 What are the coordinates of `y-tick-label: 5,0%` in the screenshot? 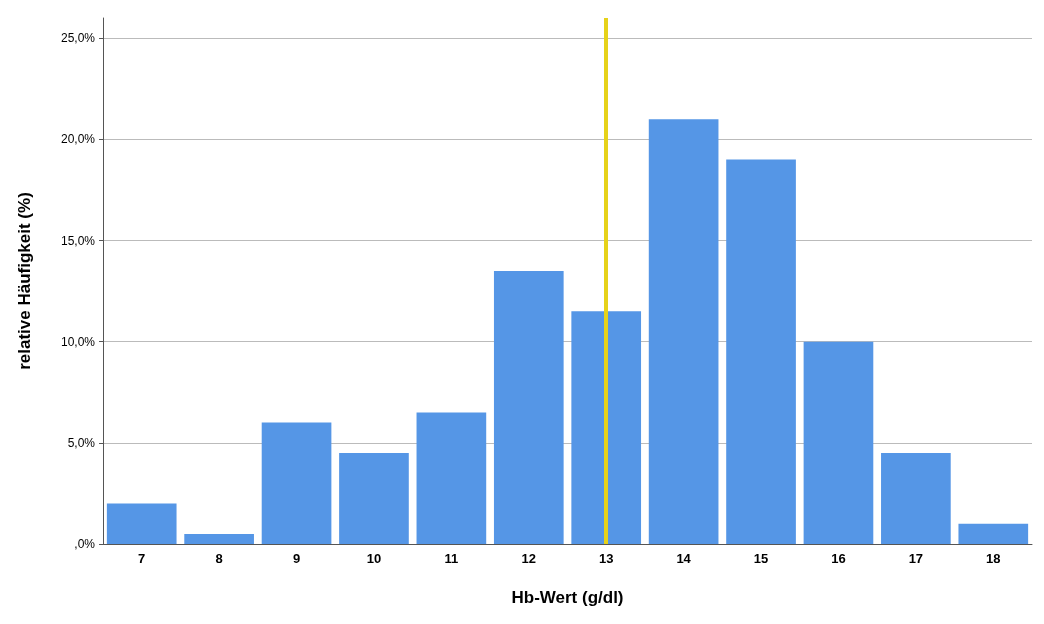 It's located at (81, 442).